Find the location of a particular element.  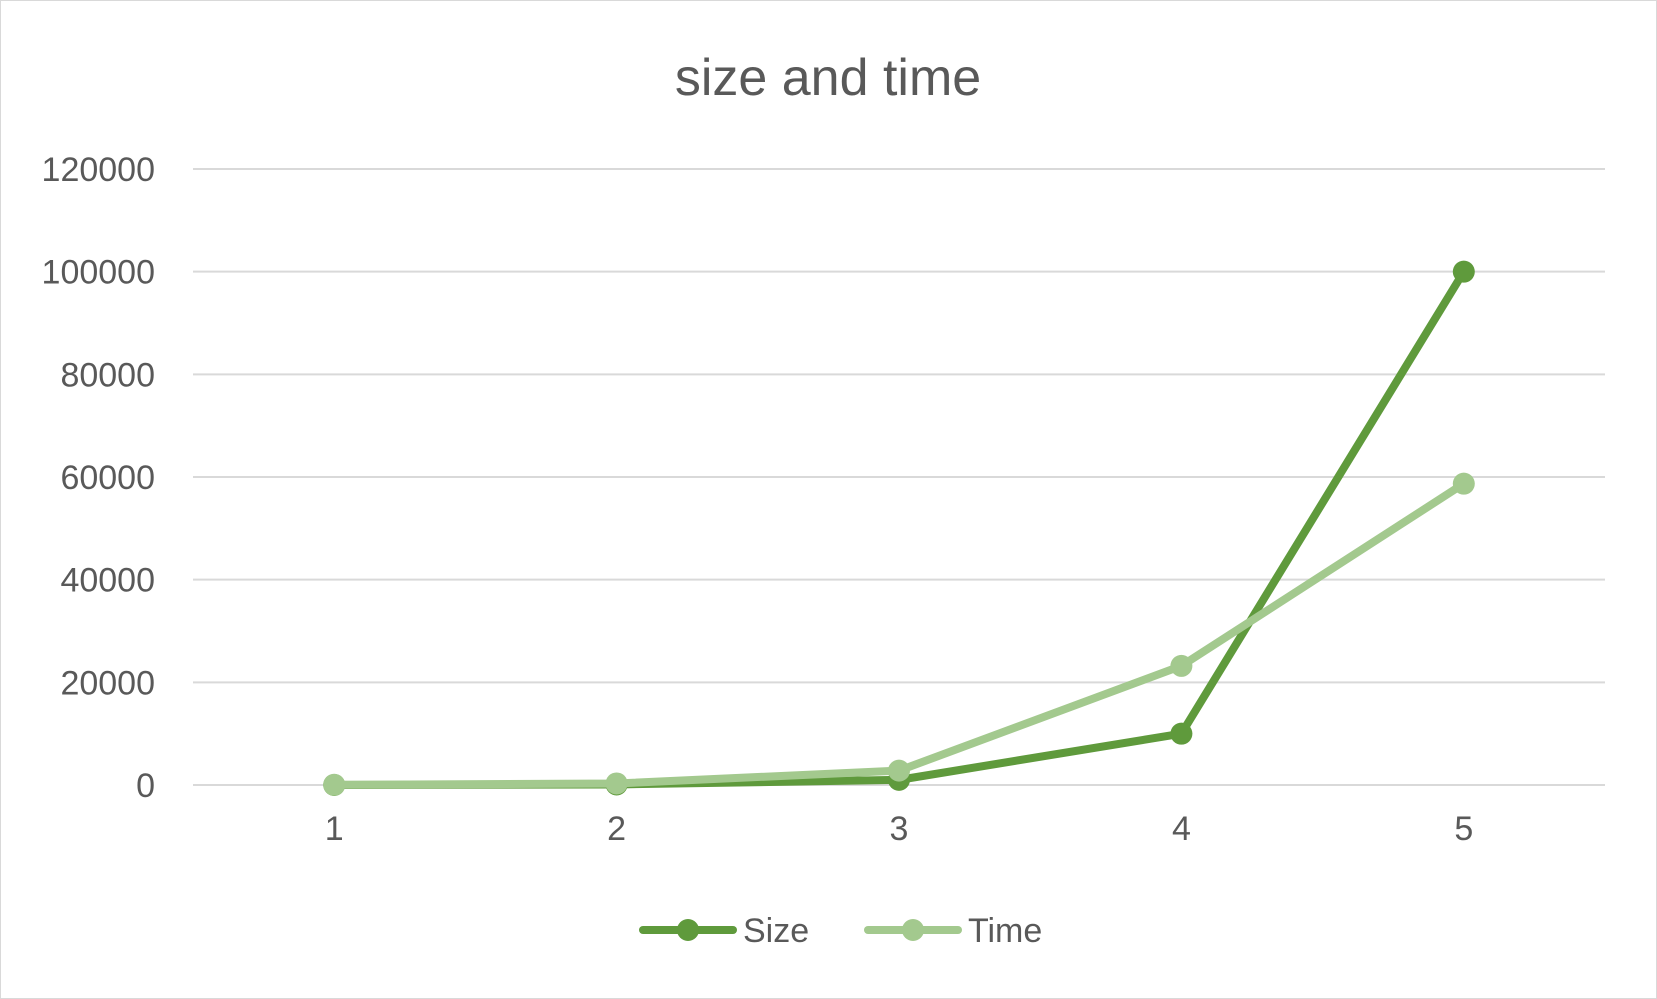

y-axis-ticks: 0 20000 40000 60000 80000 100000 120000 is located at coordinates (98, 478).